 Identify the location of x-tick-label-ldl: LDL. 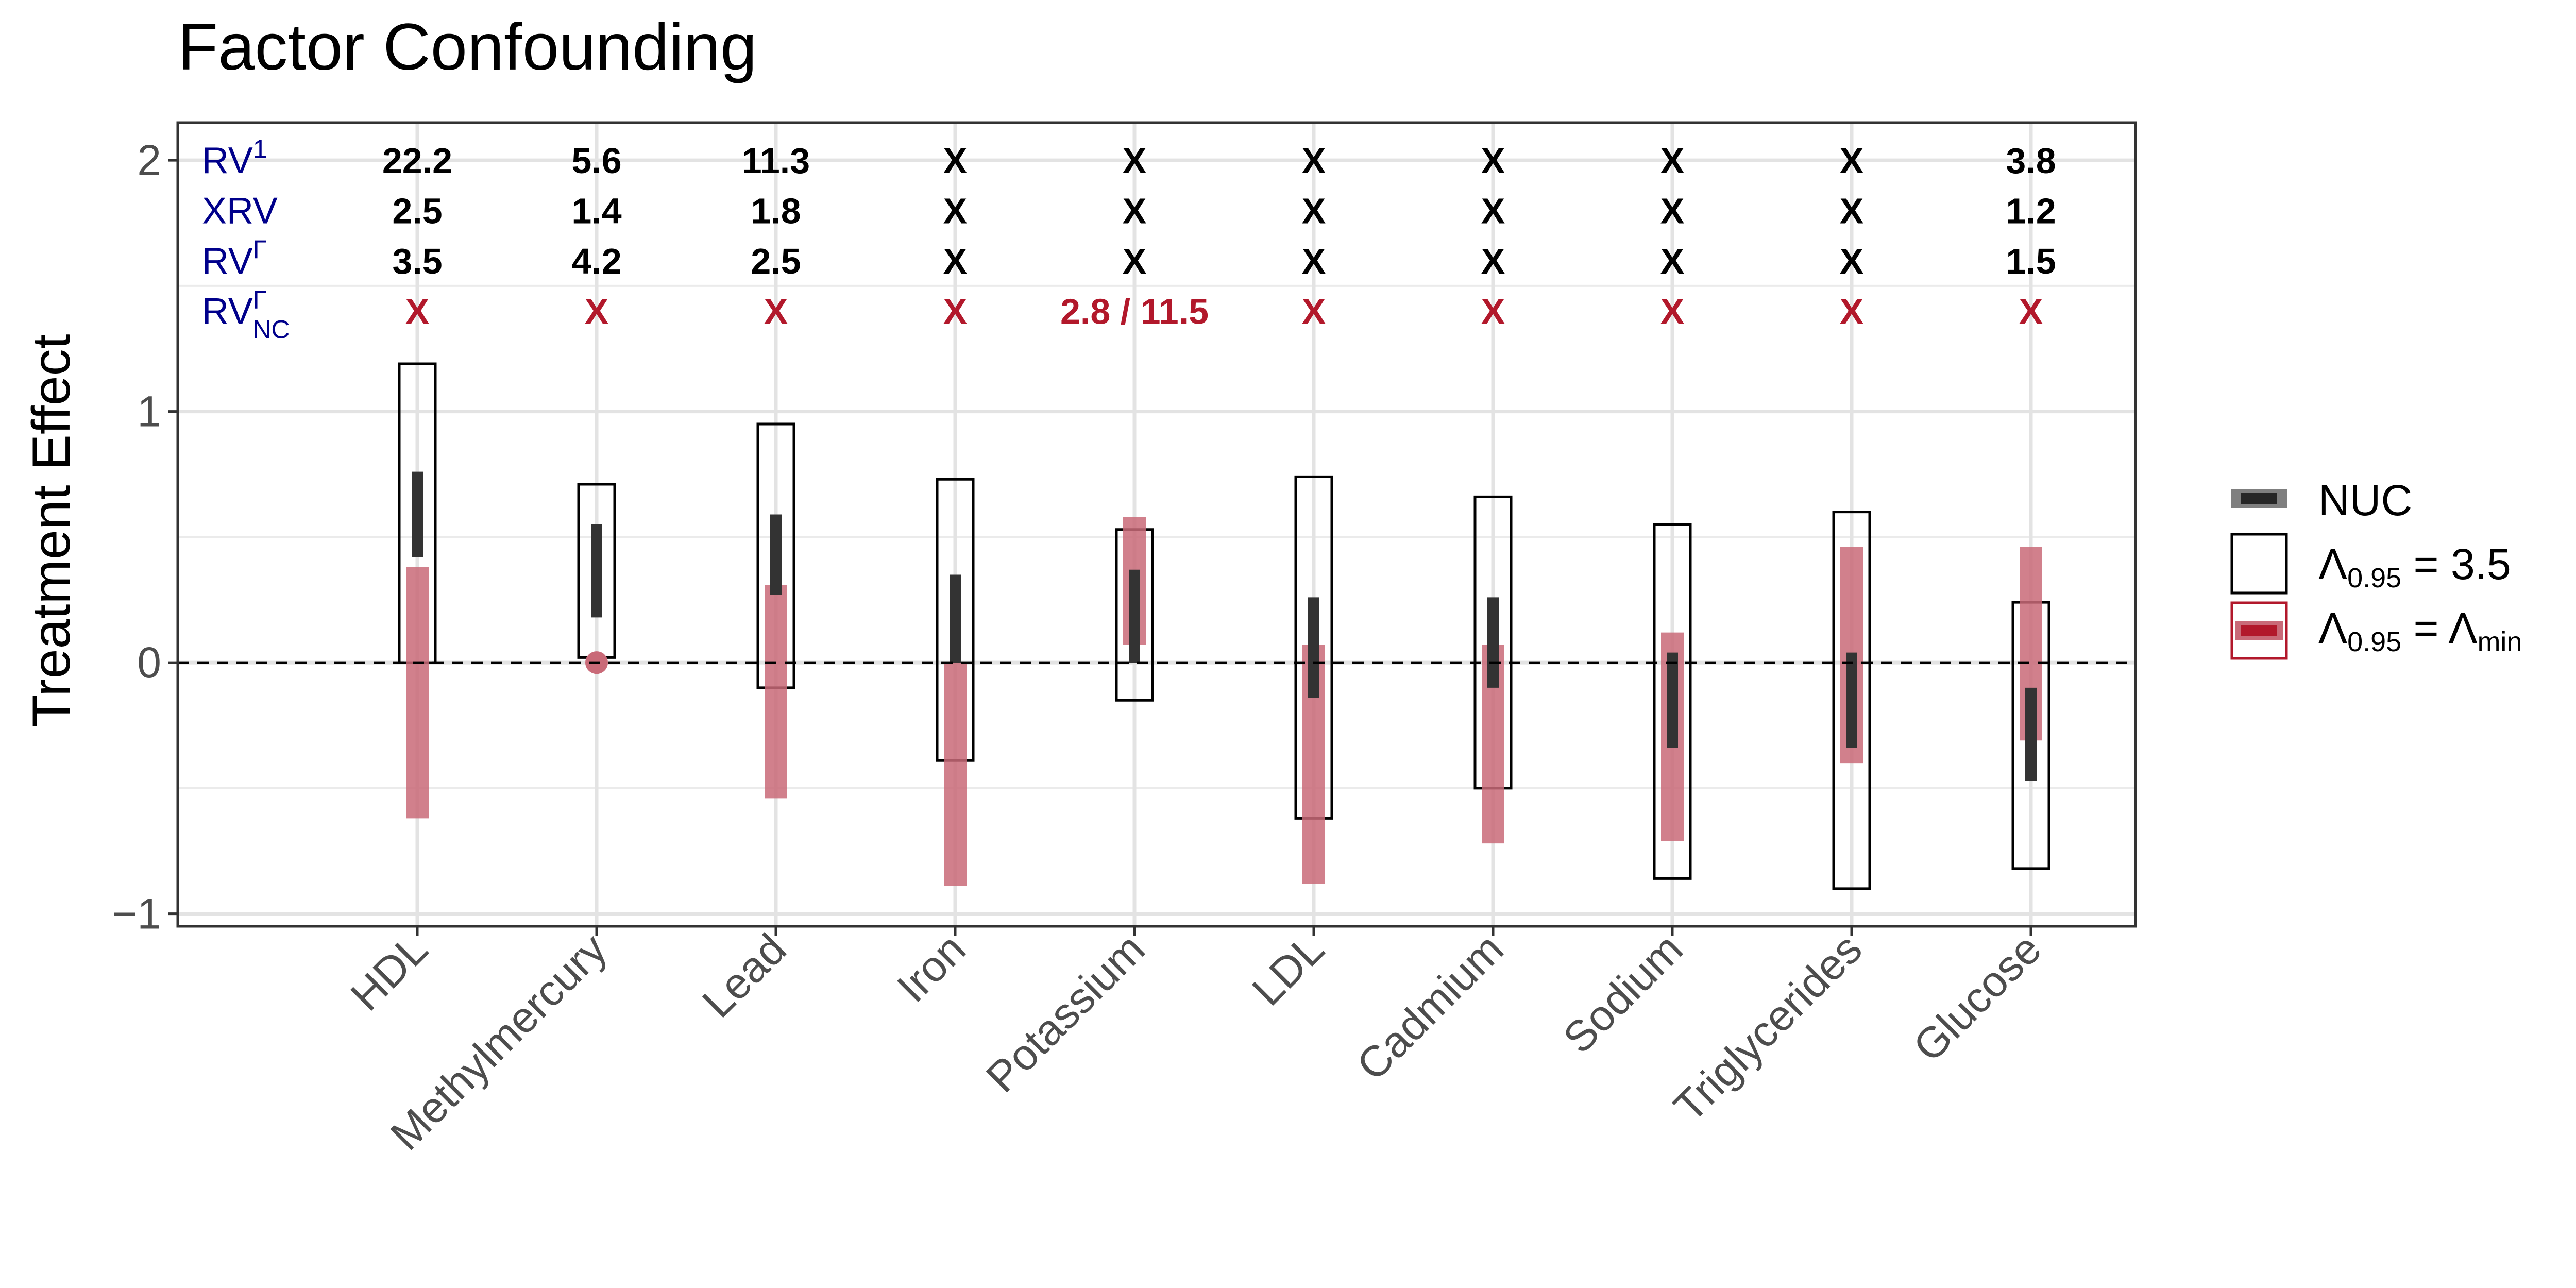
(1288, 969).